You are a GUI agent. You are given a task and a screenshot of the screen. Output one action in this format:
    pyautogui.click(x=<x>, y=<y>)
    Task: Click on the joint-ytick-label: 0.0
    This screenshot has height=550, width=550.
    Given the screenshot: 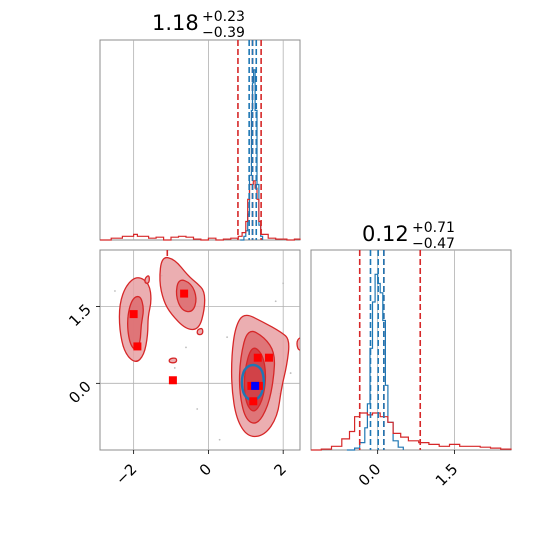 What is the action you would take?
    pyautogui.click(x=80, y=392)
    